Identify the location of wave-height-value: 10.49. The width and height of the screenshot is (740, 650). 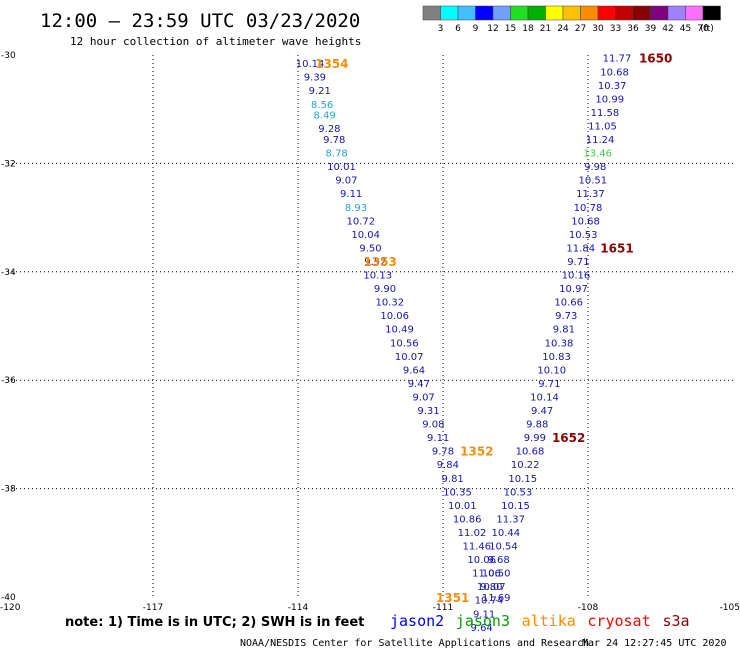
(399, 330).